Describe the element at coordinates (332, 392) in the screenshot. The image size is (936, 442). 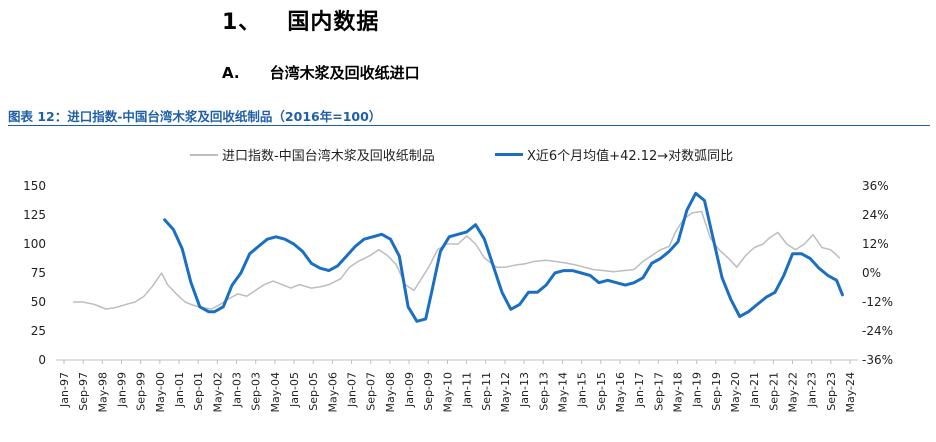
I see `x-tick-label: May-06` at that location.